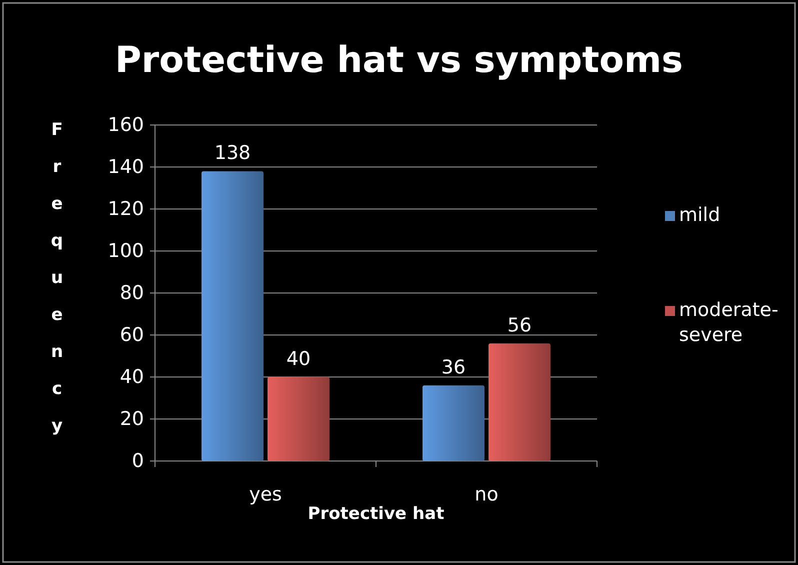 Image resolution: width=798 pixels, height=565 pixels. What do you see at coordinates (519, 325) in the screenshot?
I see `data-label: 56` at bounding box center [519, 325].